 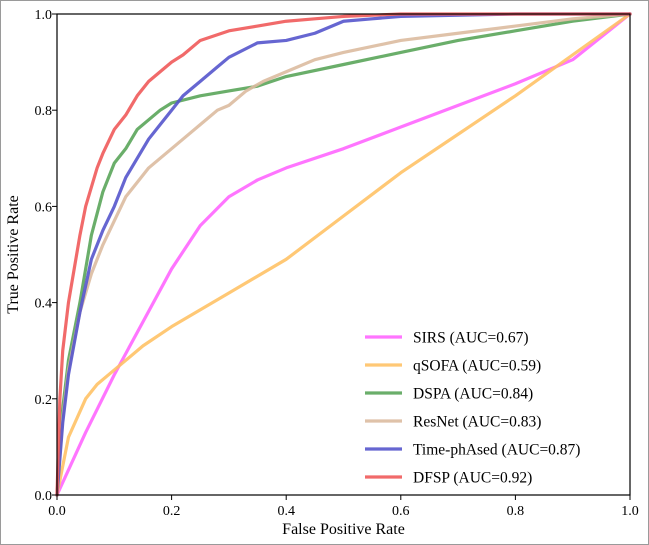 What do you see at coordinates (401, 511) in the screenshot?
I see `x-tick-label: 0.6` at bounding box center [401, 511].